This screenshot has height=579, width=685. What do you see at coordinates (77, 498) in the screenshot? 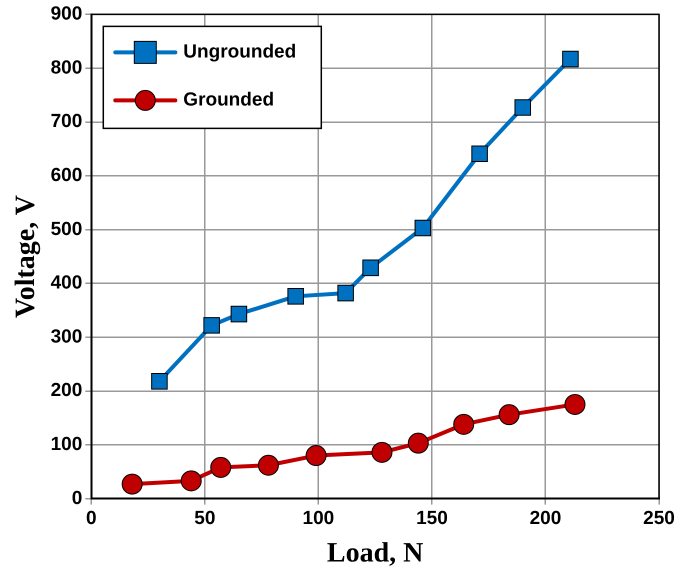
I see `y-tick-label: 0` at bounding box center [77, 498].